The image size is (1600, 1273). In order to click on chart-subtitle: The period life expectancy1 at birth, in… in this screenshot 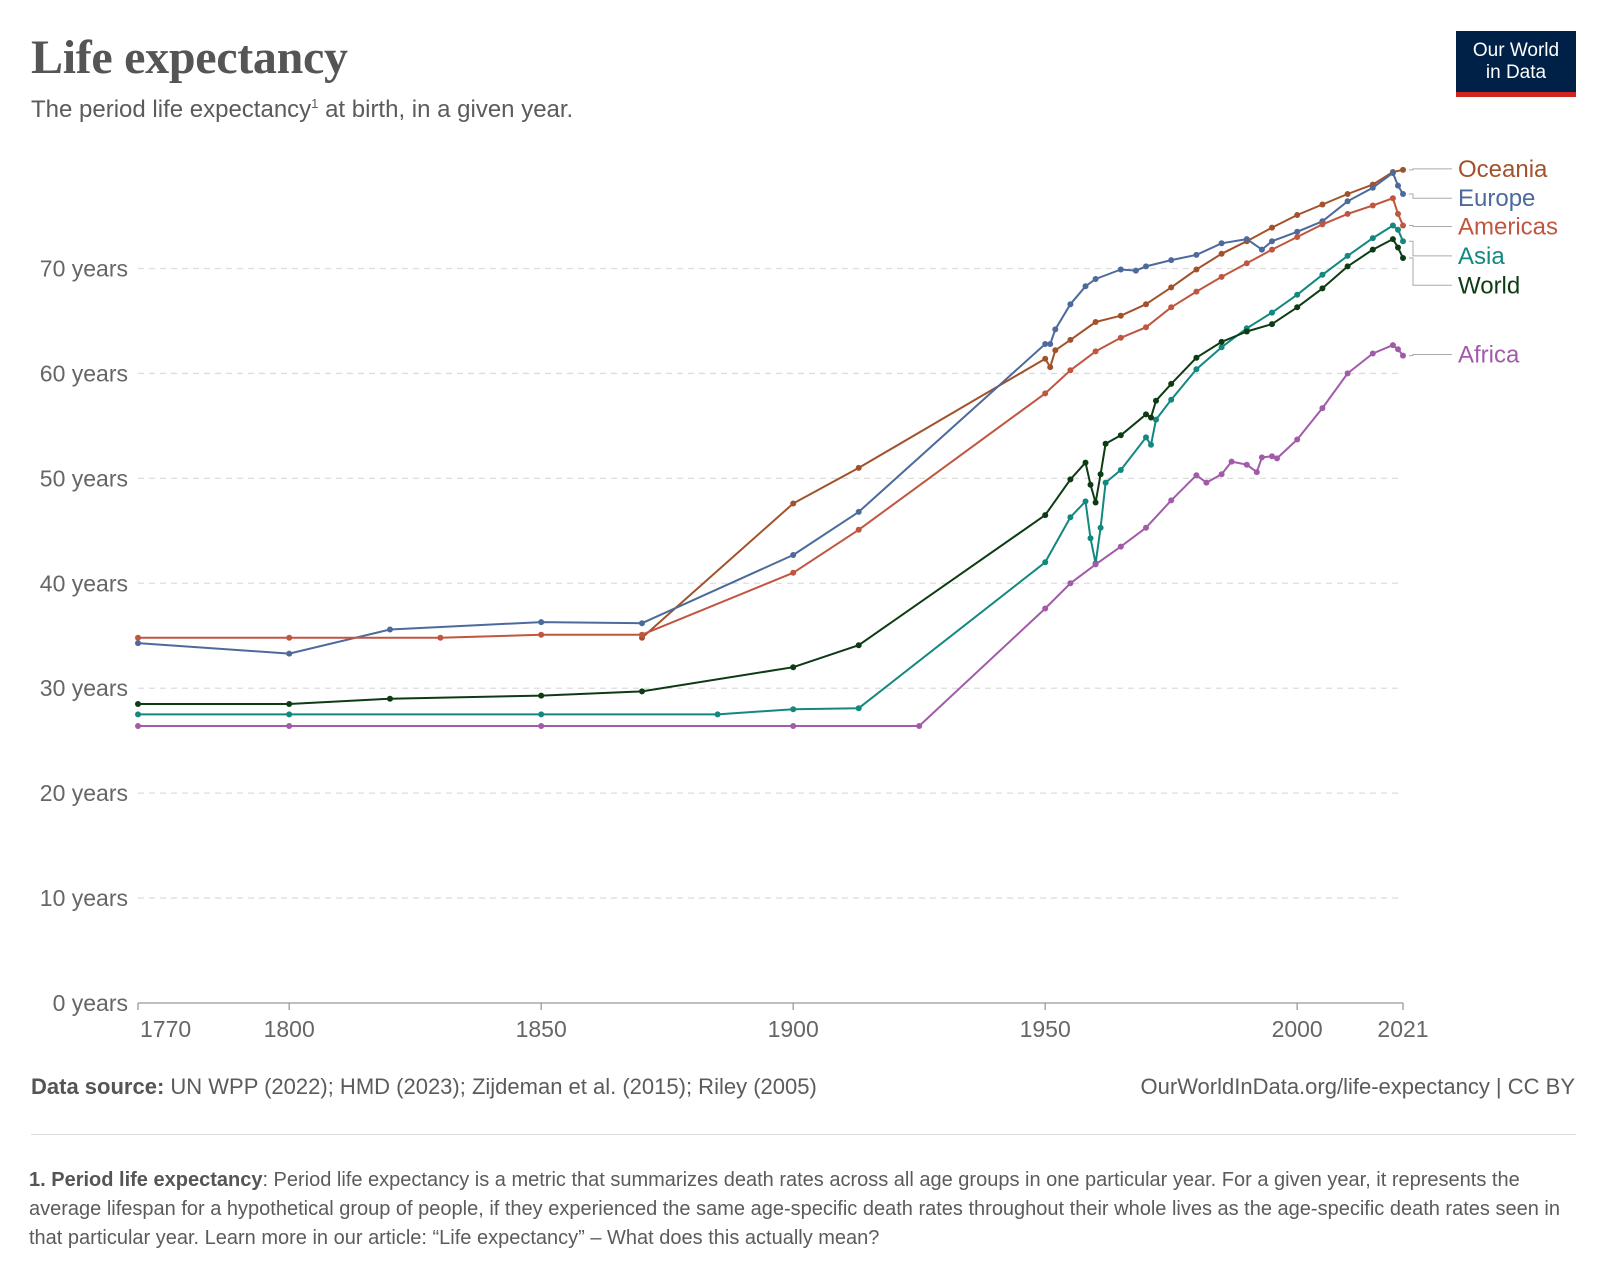, I will do `click(302, 110)`.